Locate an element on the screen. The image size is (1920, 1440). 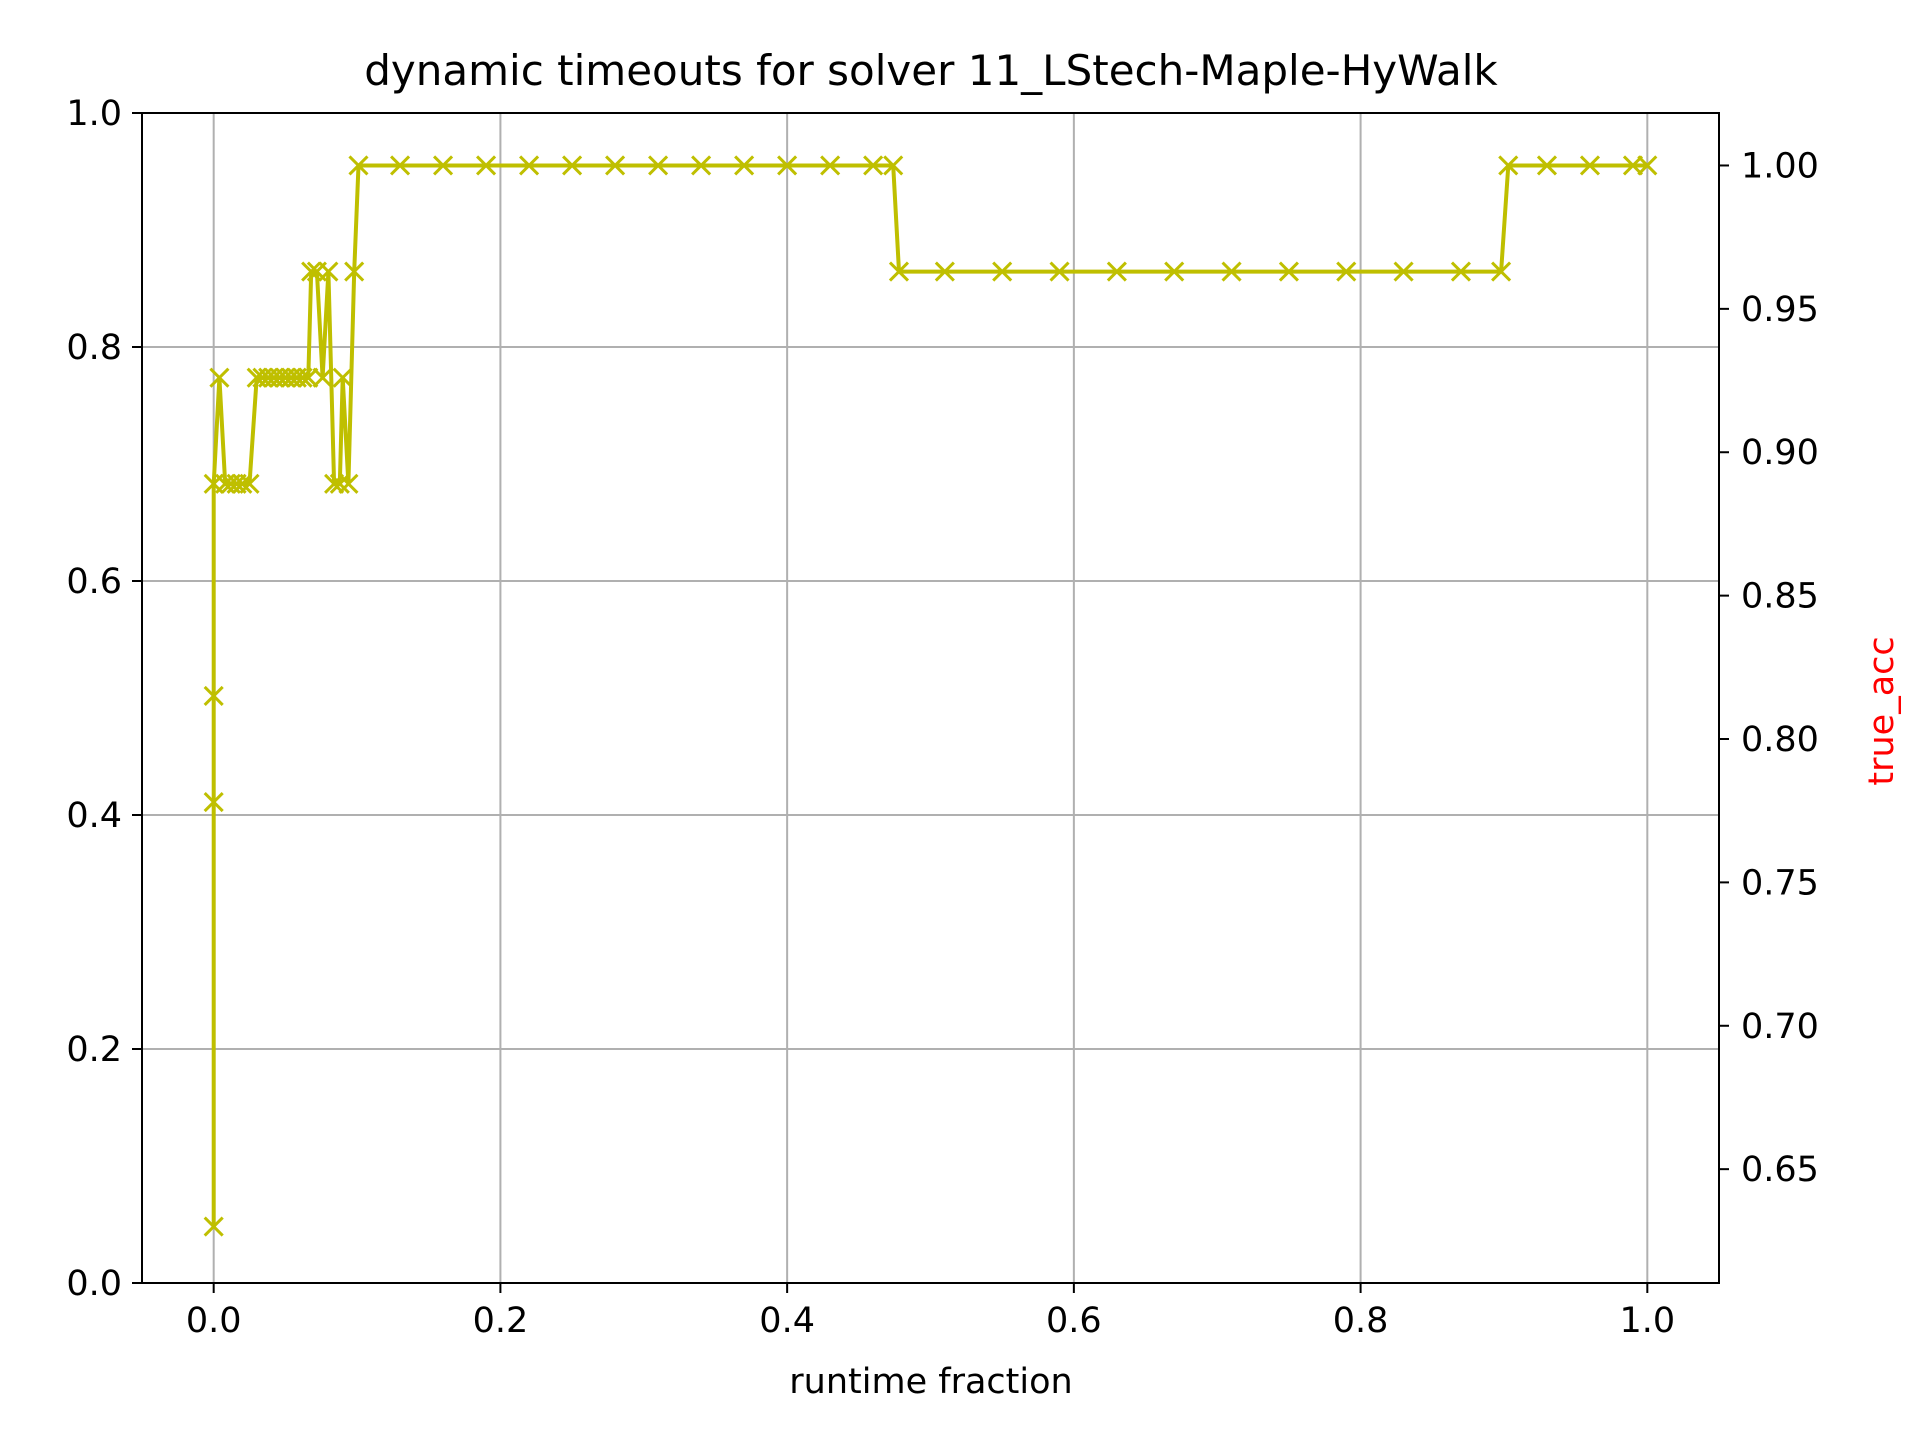
y2-tick-label: 0.90 is located at coordinates (1780, 453).